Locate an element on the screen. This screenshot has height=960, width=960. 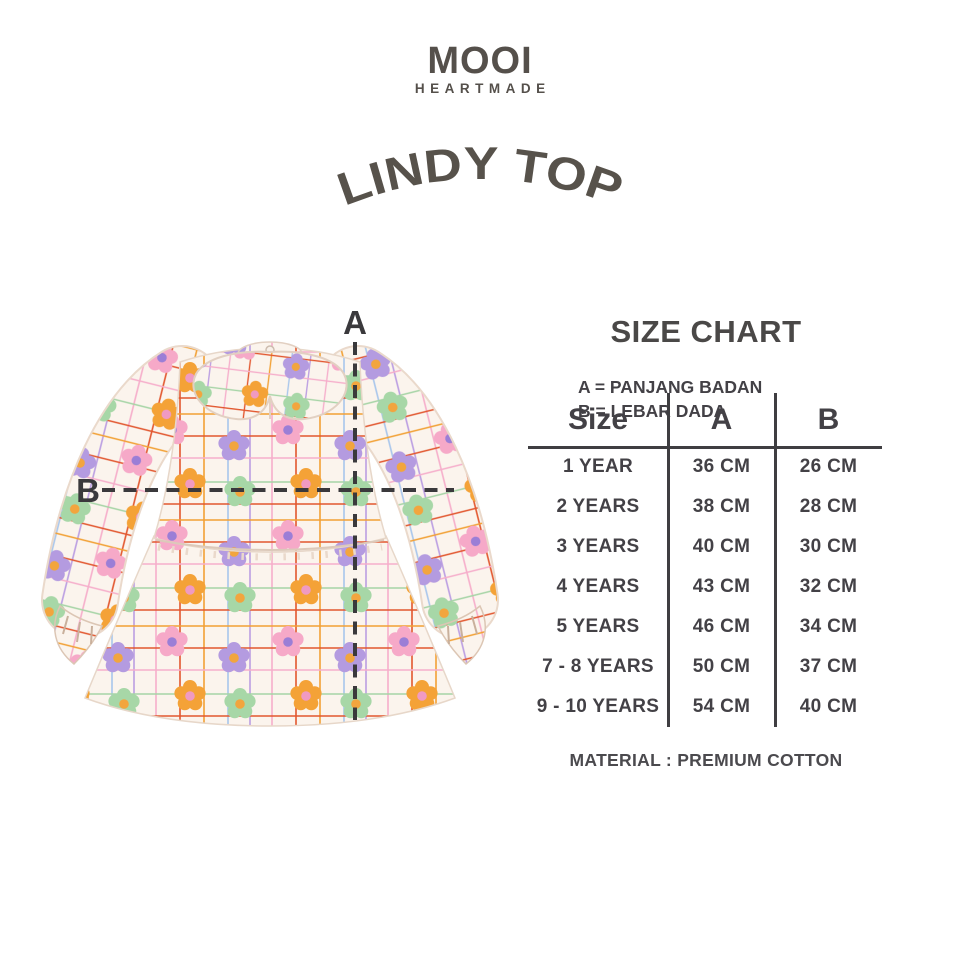
cell-size: 7 - 8 YEARS is located at coordinates (598, 666).